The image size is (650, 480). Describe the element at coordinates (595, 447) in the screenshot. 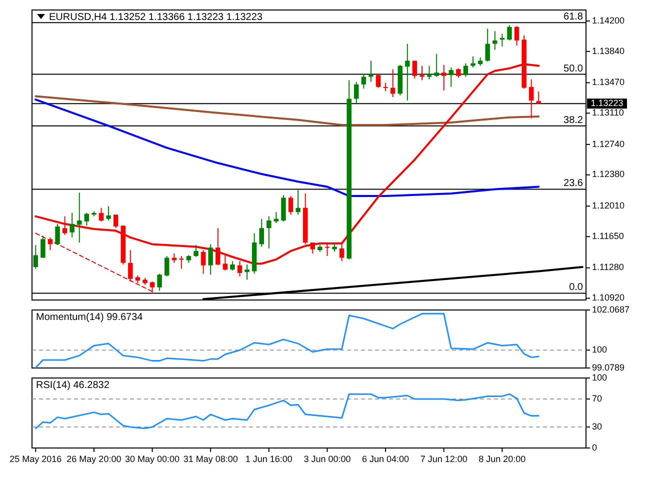

I see `y-tick-label: 0` at that location.